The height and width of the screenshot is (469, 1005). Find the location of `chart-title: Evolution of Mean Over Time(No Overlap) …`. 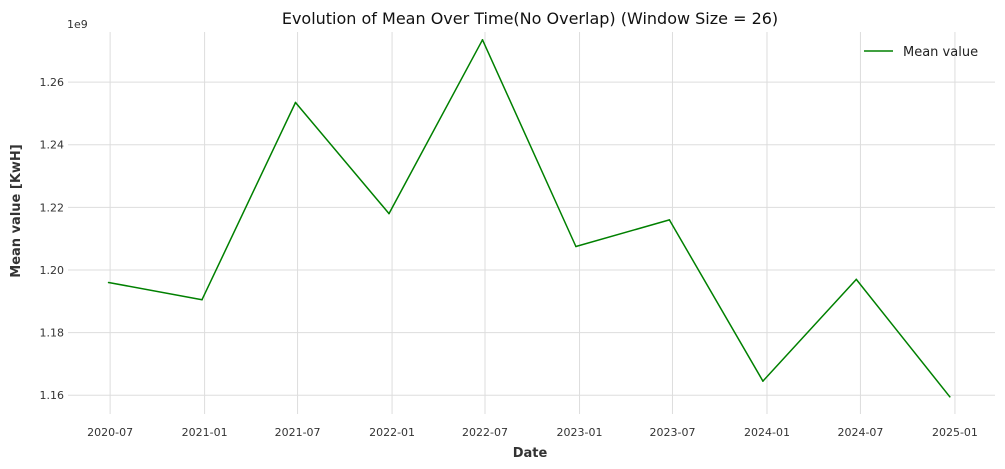

chart-title: Evolution of Mean Over Time(No Overlap) … is located at coordinates (530, 18).